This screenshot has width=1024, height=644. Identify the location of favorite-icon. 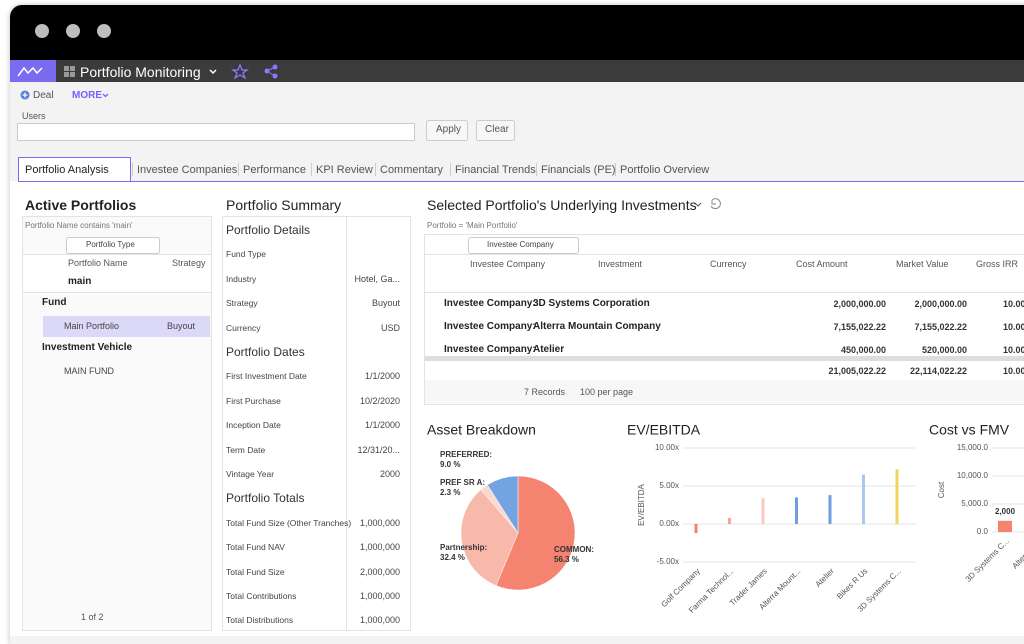
(240, 71).